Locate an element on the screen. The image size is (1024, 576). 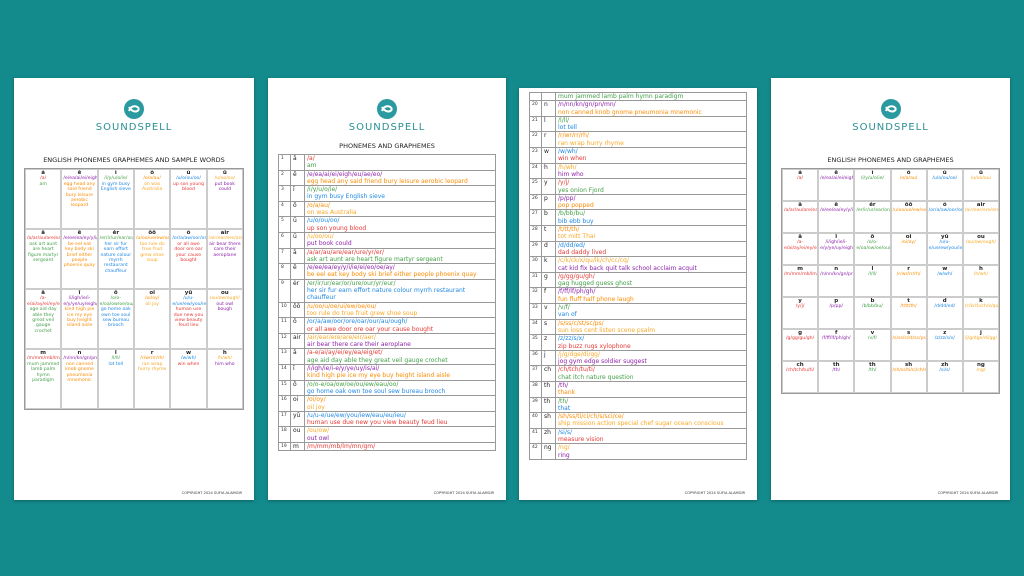
sample-words: in gym busy English sieve is located at coordinates (115, 187).